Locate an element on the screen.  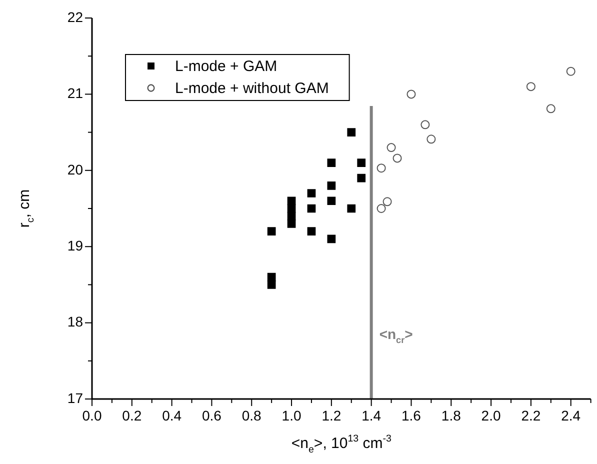
y-tick-label: 20 is located at coordinates (75, 169).